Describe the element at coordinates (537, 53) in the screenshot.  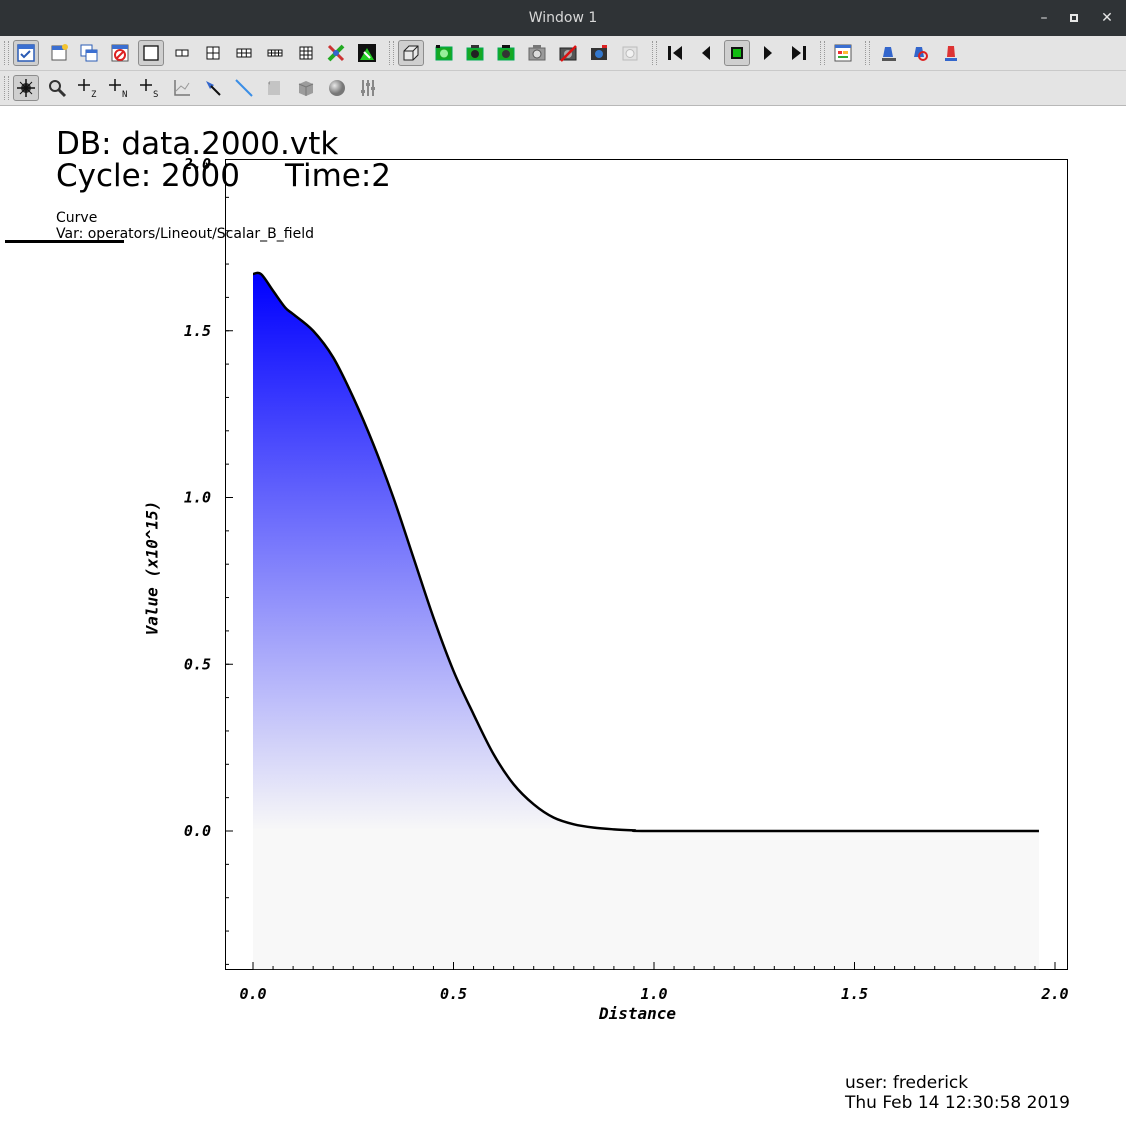
I see `camera-gray-button` at that location.